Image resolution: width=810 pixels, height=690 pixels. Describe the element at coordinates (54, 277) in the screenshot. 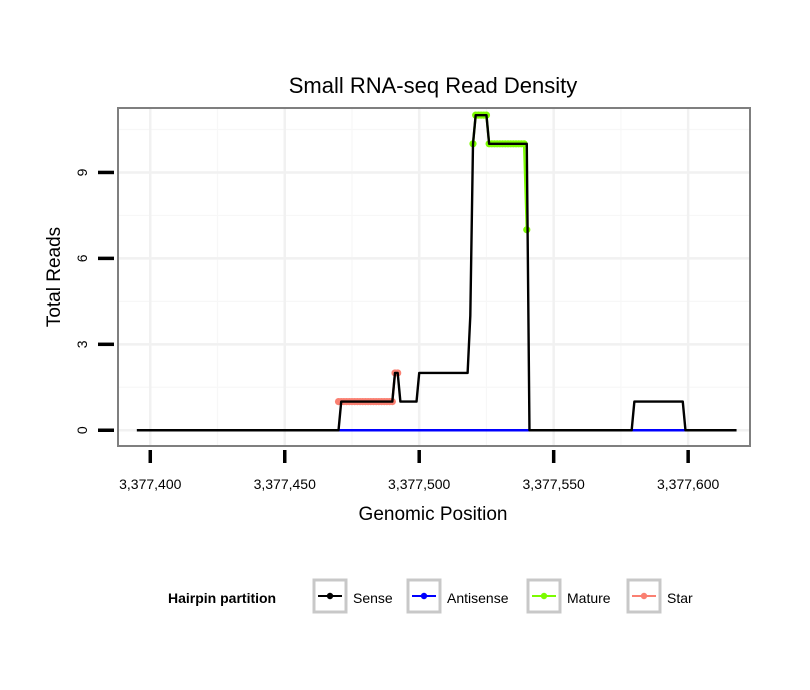

I see `y-axis-title: Total Reads` at that location.